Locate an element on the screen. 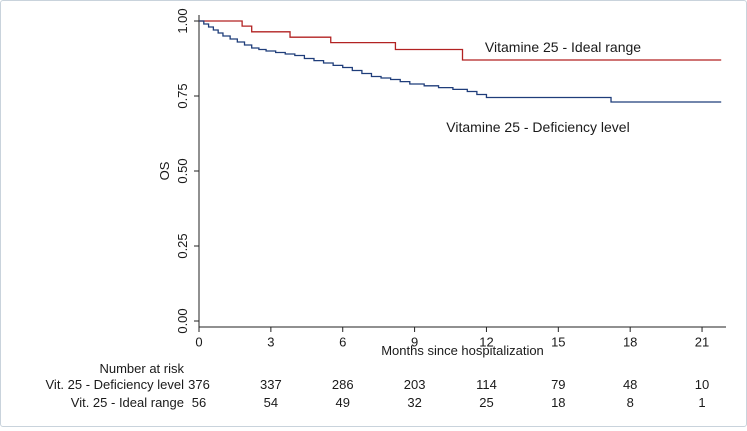  y-tick-label: 1.00 is located at coordinates (182, 20).